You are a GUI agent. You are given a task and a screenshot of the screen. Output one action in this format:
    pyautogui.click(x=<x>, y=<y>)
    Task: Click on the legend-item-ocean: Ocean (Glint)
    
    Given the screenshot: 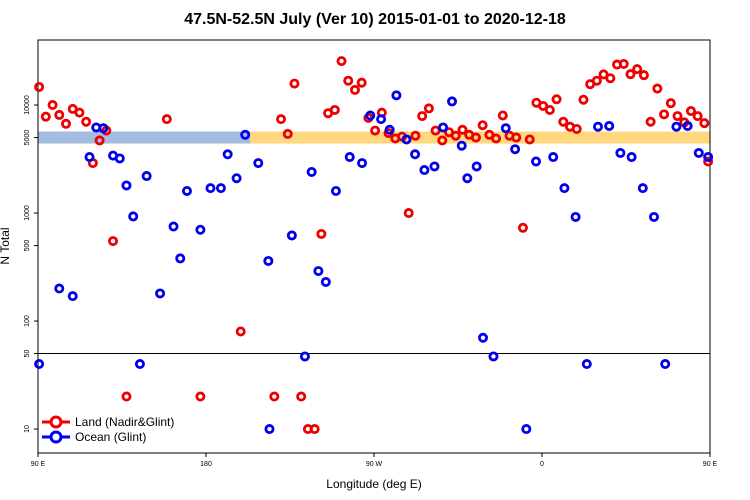 What is the action you would take?
    pyautogui.click(x=94, y=437)
    